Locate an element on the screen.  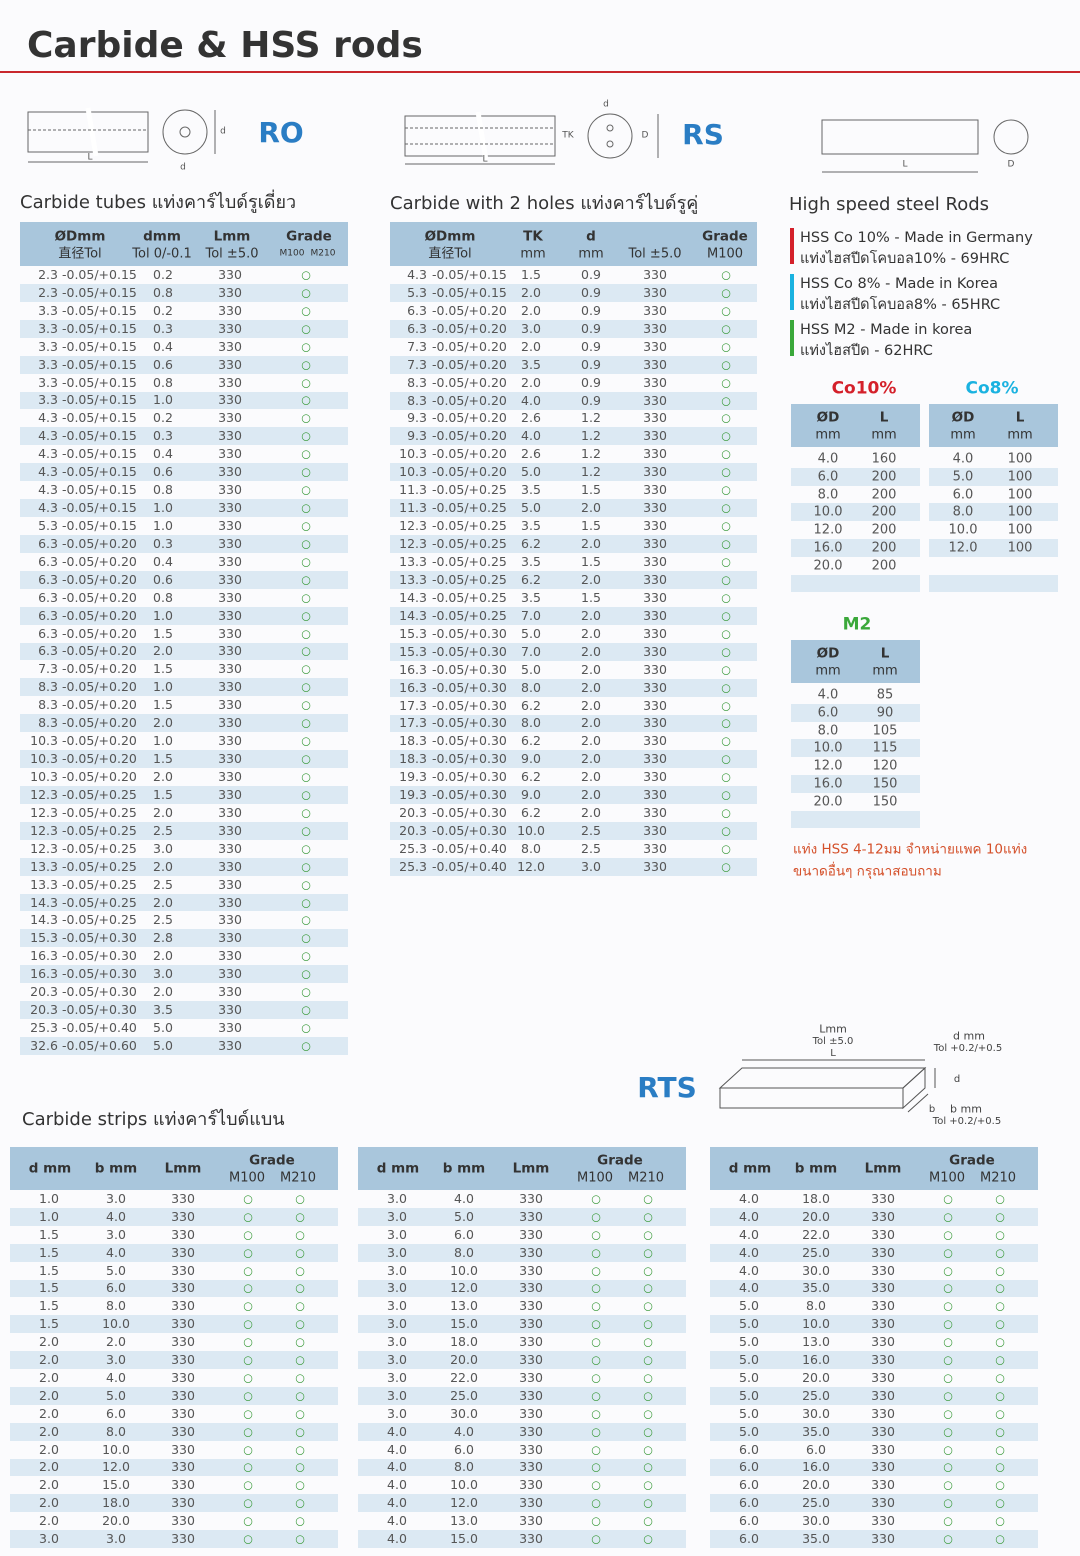
header-label: ØD is located at coordinates (963, 417).